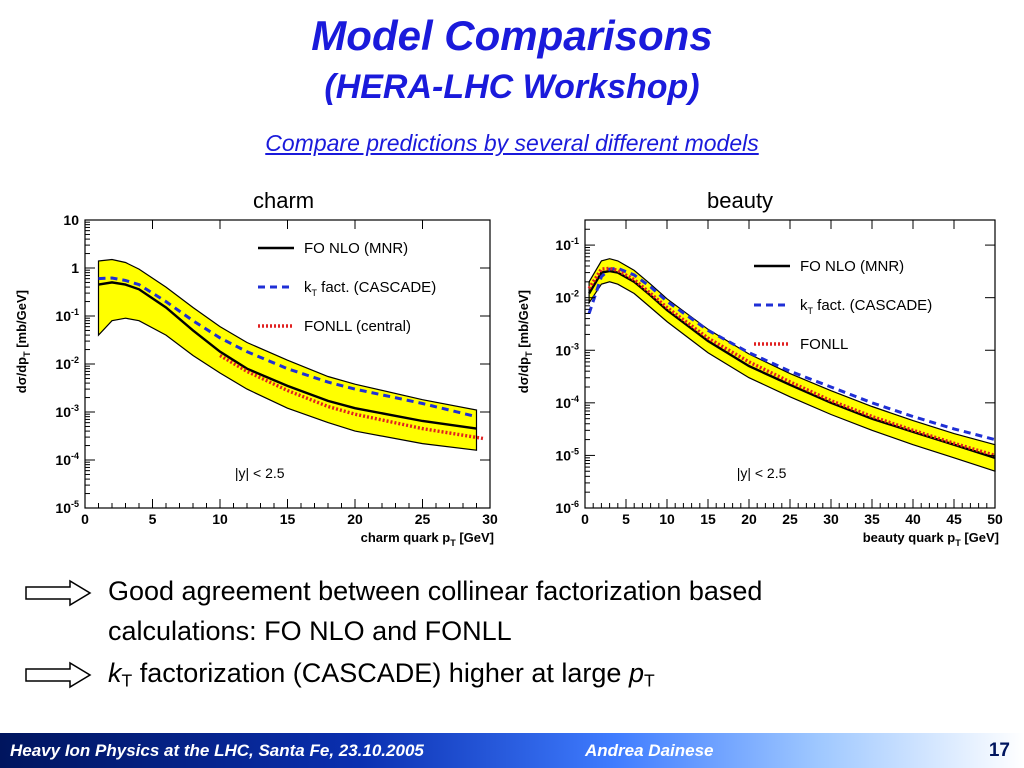 This screenshot has width=1024, height=768. I want to click on x-tick-label: 50, so click(995, 519).